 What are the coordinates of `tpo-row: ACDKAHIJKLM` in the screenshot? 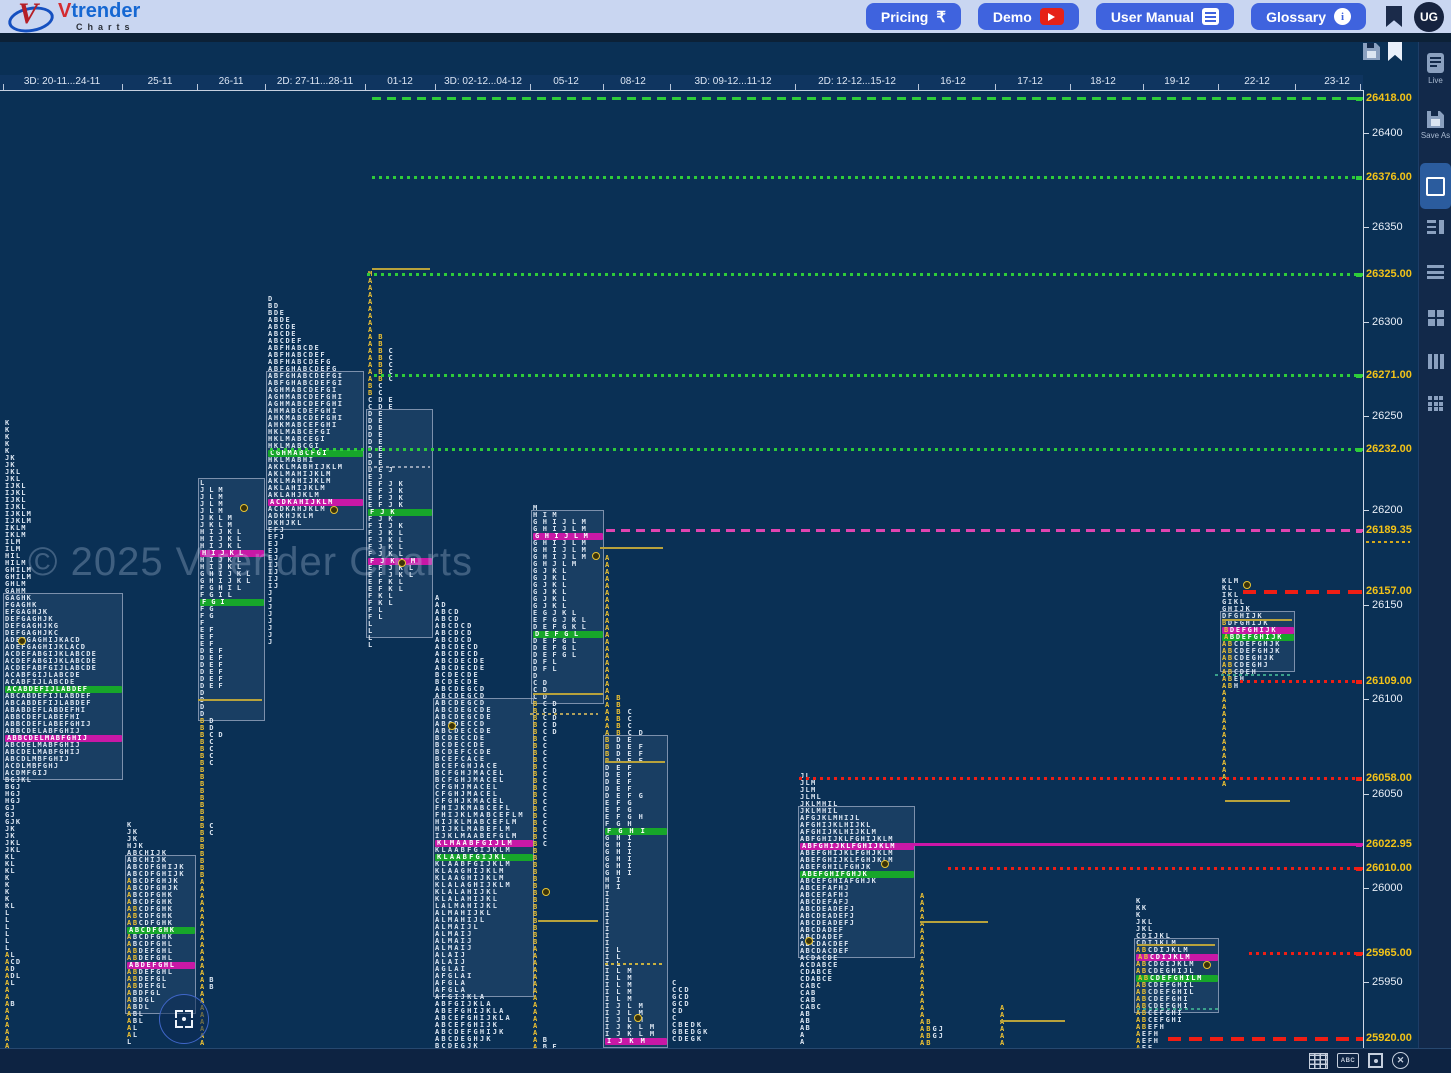 It's located at (315, 502).